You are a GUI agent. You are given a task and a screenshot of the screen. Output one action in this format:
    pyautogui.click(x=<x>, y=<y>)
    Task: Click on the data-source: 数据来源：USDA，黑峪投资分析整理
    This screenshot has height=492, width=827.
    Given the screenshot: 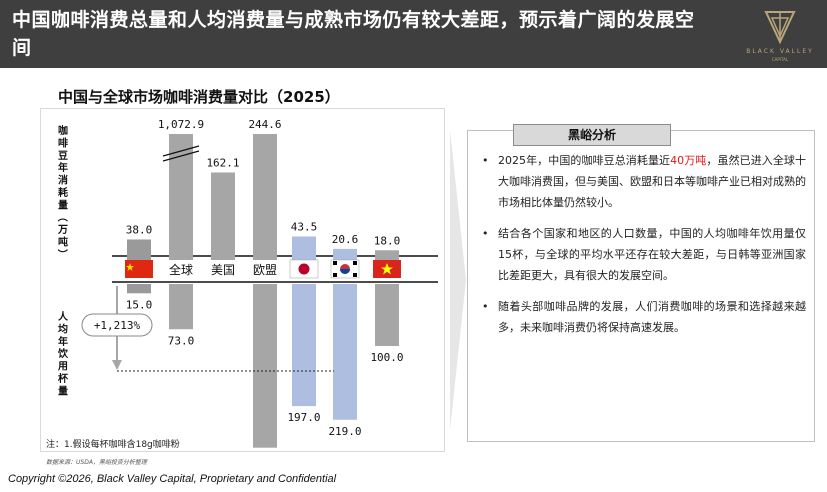 What is the action you would take?
    pyautogui.click(x=96, y=462)
    